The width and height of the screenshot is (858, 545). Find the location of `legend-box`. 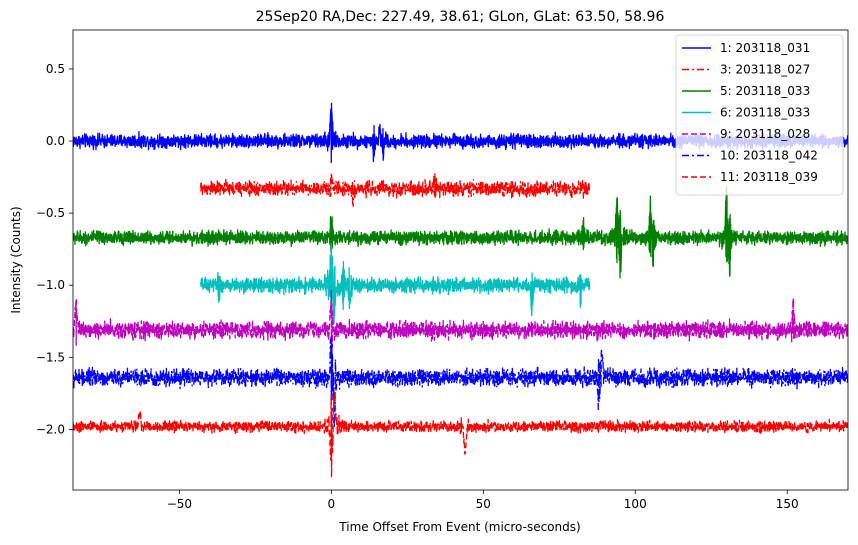

legend-box is located at coordinates (759, 115).